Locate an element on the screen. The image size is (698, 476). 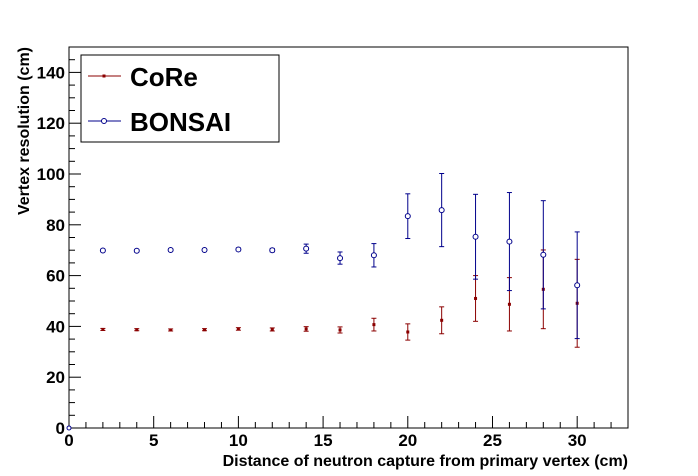
legend: CoRe BONSAI is located at coordinates (180, 98).